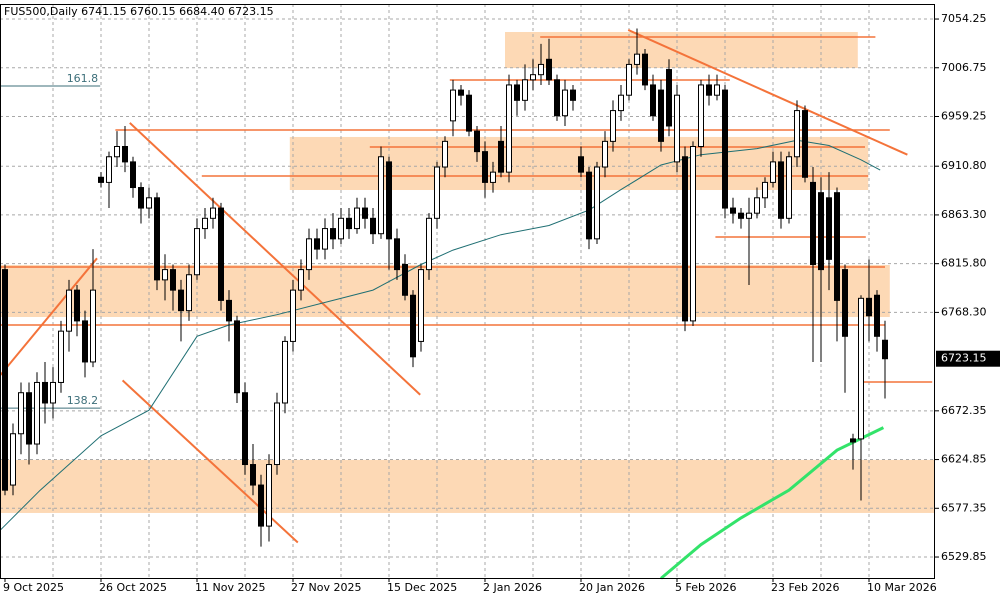 This screenshot has height=600, width=1000. I want to click on y-tick-label: 7054.25, so click(964, 18).